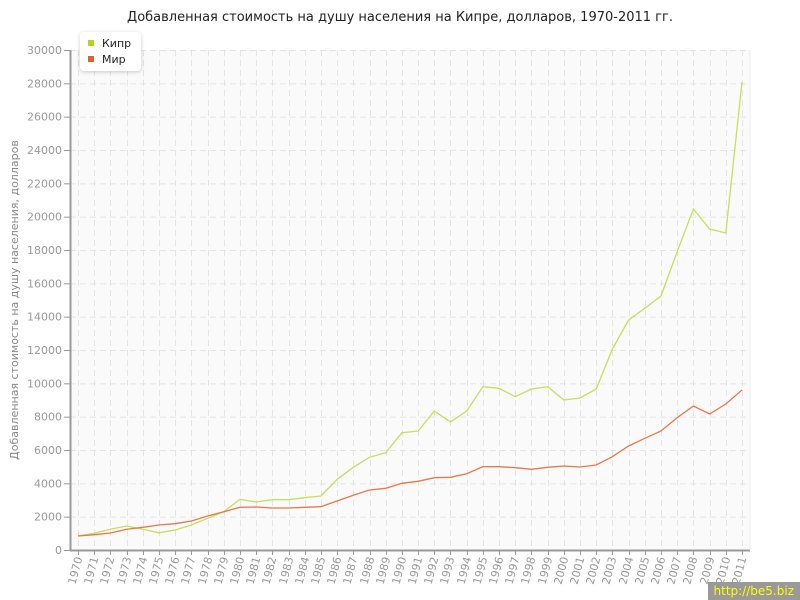 This screenshot has width=800, height=600. What do you see at coordinates (44, 150) in the screenshot?
I see `y-tick-label: 24000` at bounding box center [44, 150].